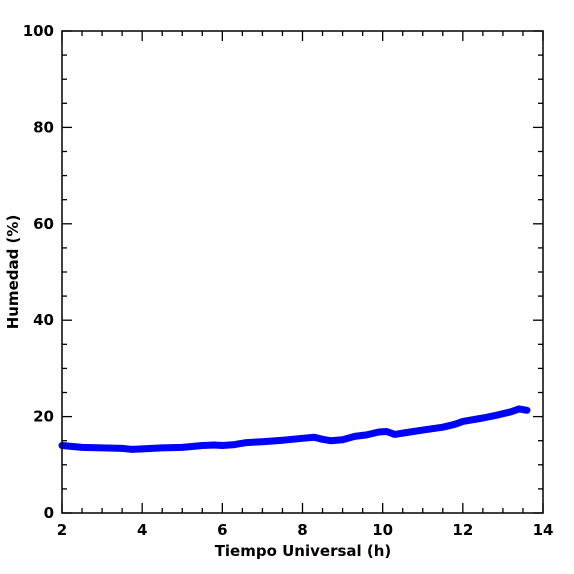 Image resolution: width=574 pixels, height=574 pixels. What do you see at coordinates (302, 530) in the screenshot?
I see `x-tick-label: 8` at bounding box center [302, 530].